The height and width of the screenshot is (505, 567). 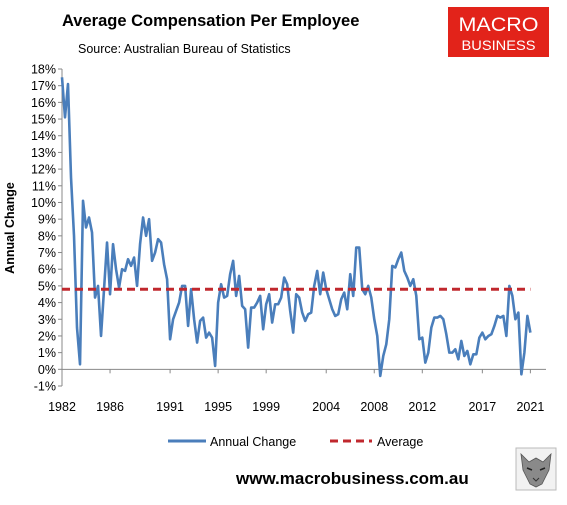 I want to click on y-tick-label: 18%, so click(x=43, y=70).